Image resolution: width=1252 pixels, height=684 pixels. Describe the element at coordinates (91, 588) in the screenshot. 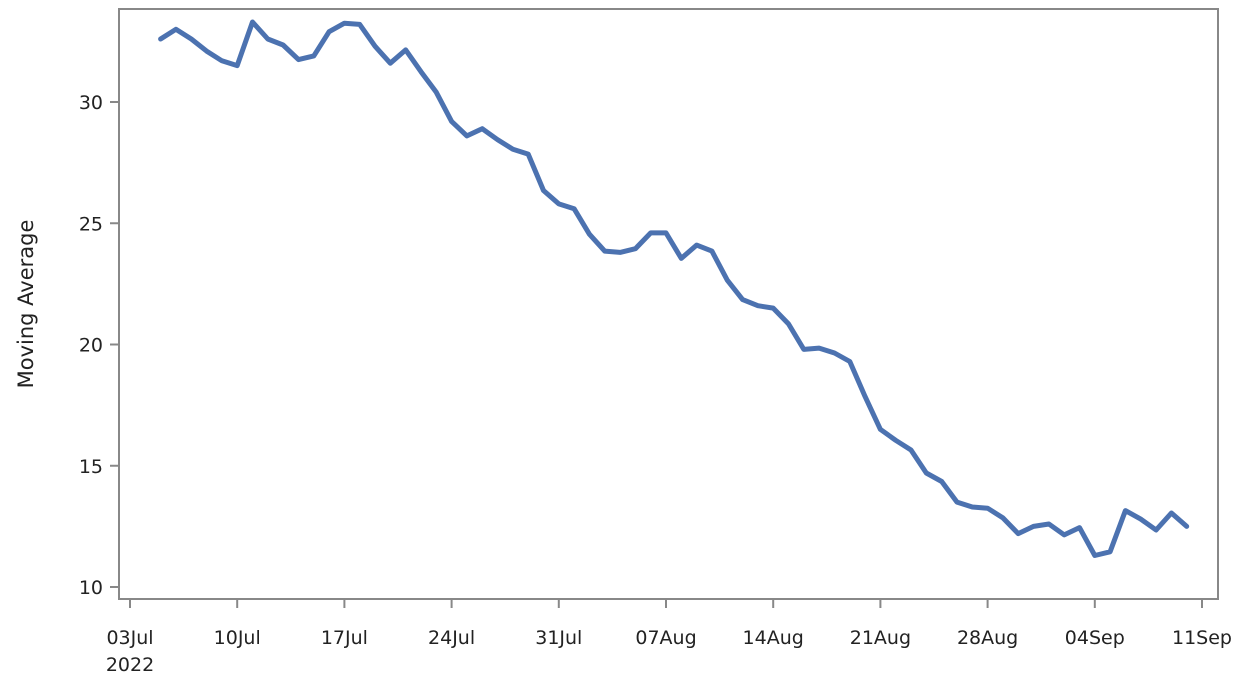

I see `y-tick-label: 10` at that location.